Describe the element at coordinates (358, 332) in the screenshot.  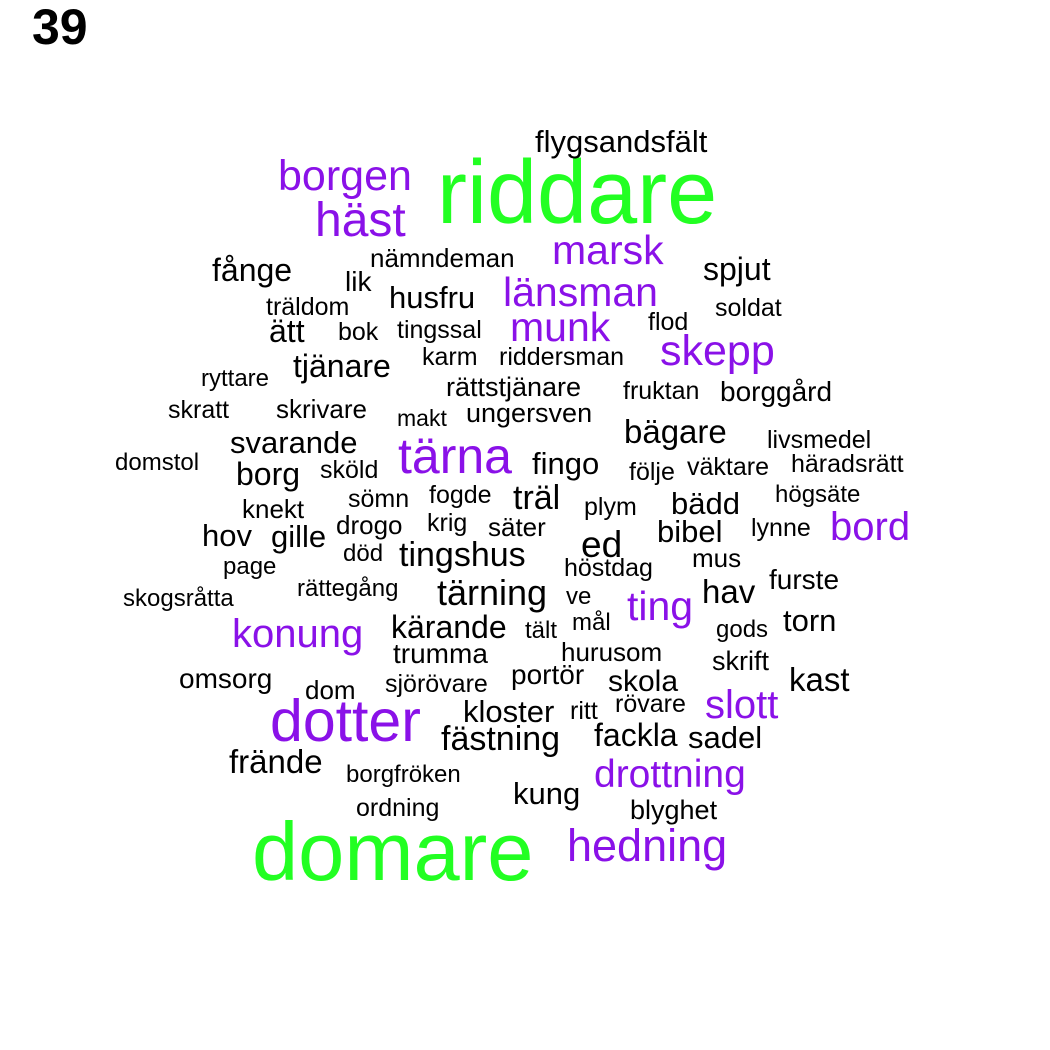
I see `word-26: bok` at that location.